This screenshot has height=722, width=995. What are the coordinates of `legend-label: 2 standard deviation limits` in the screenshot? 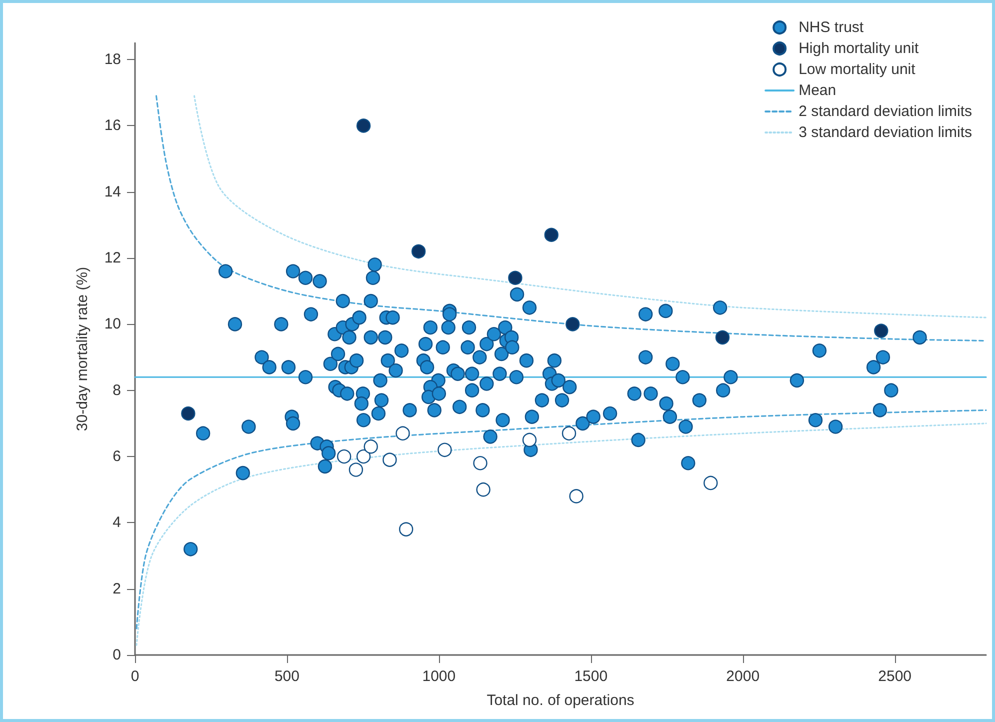 It's located at (885, 111).